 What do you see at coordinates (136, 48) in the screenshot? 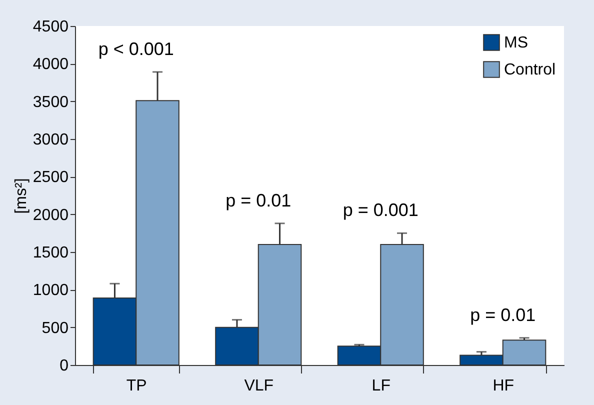
I see `annotation: p < 0.001` at bounding box center [136, 48].